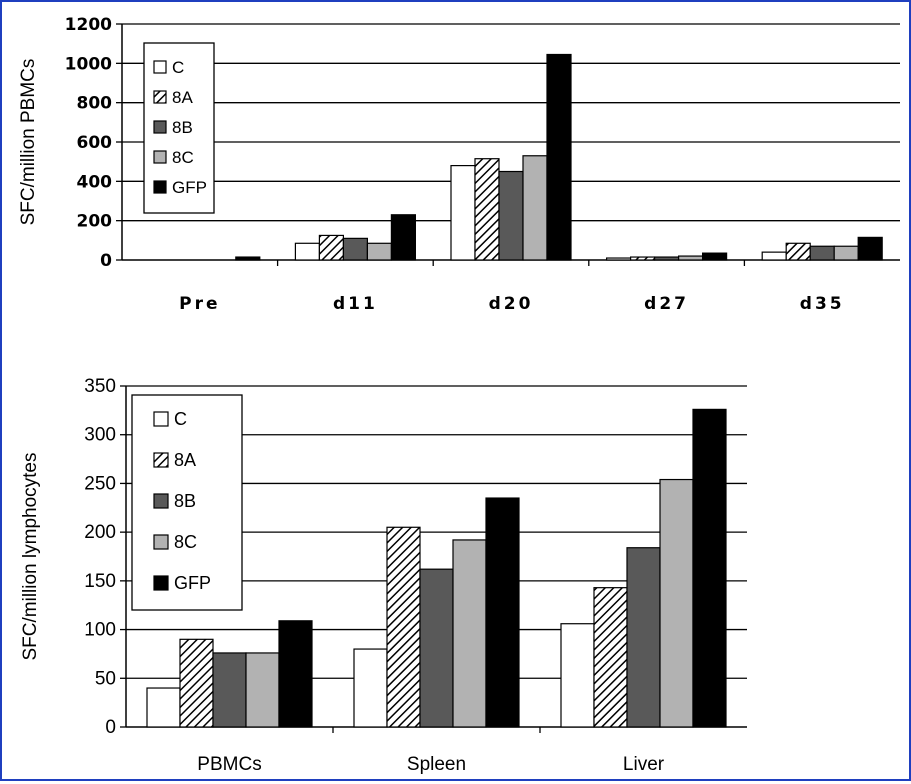 The image size is (911, 784). I want to click on bar-8b-liver, so click(643, 637).